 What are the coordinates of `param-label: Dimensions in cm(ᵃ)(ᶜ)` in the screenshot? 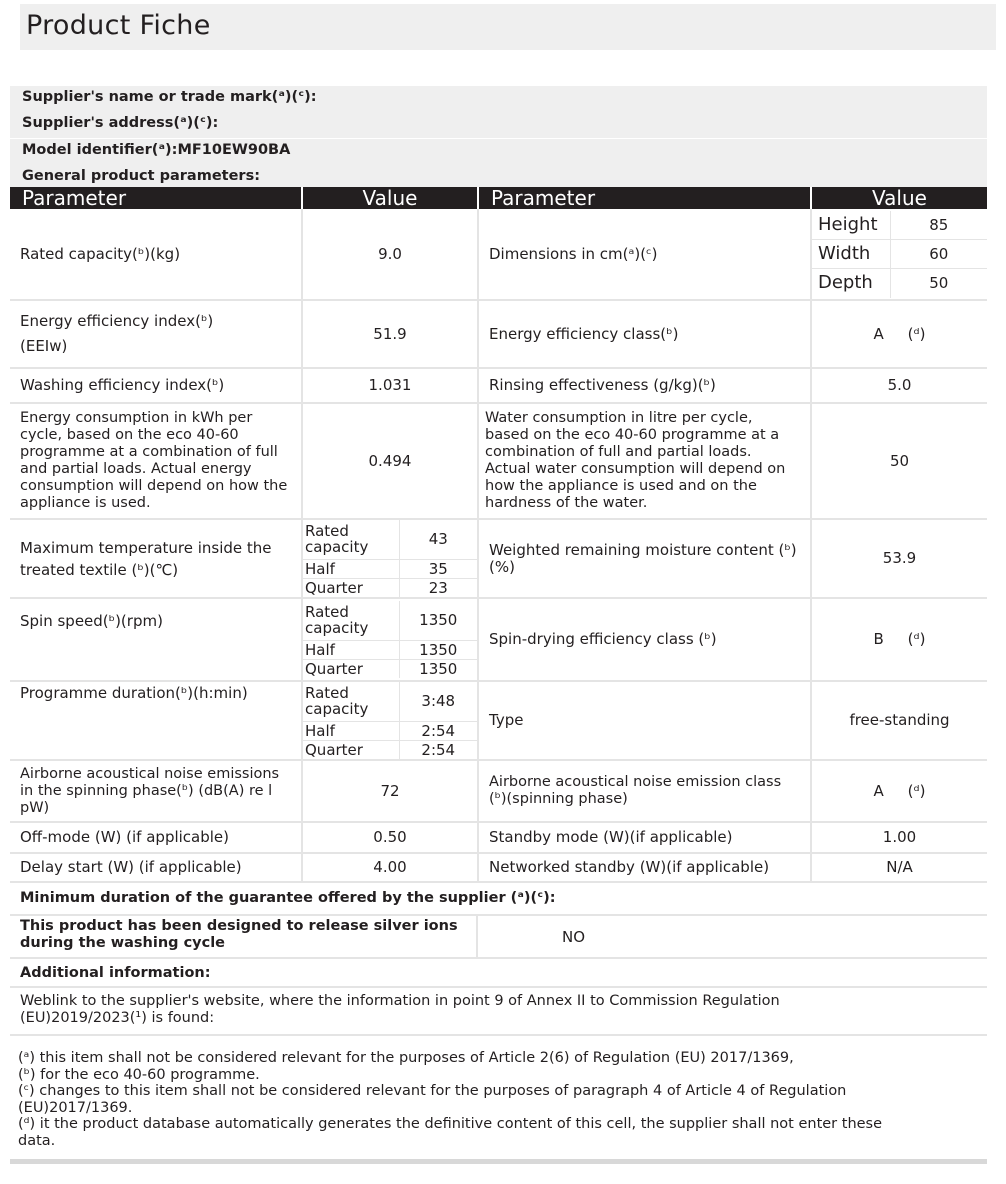 It's located at (645, 255).